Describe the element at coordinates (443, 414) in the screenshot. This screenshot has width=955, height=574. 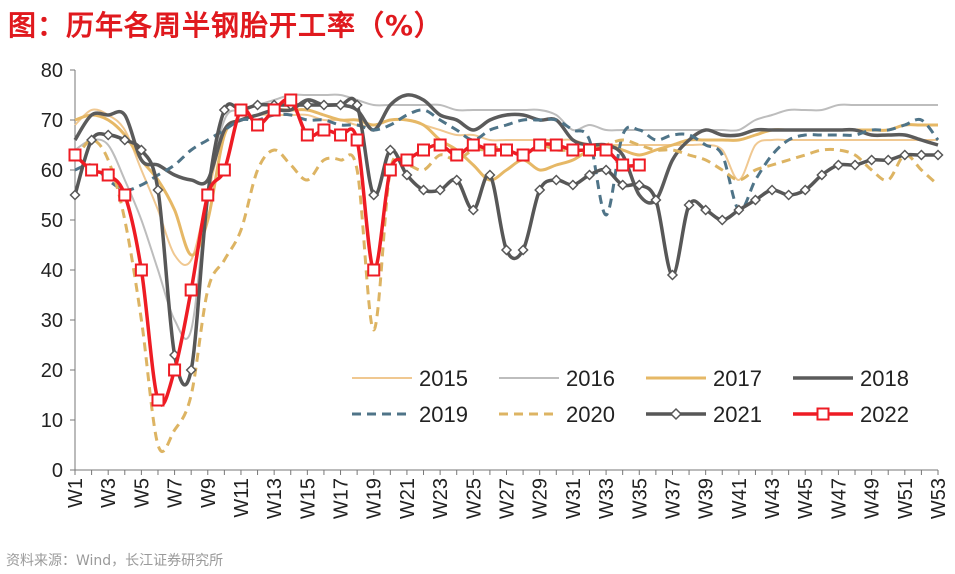
I see `legend-label: 2019` at that location.